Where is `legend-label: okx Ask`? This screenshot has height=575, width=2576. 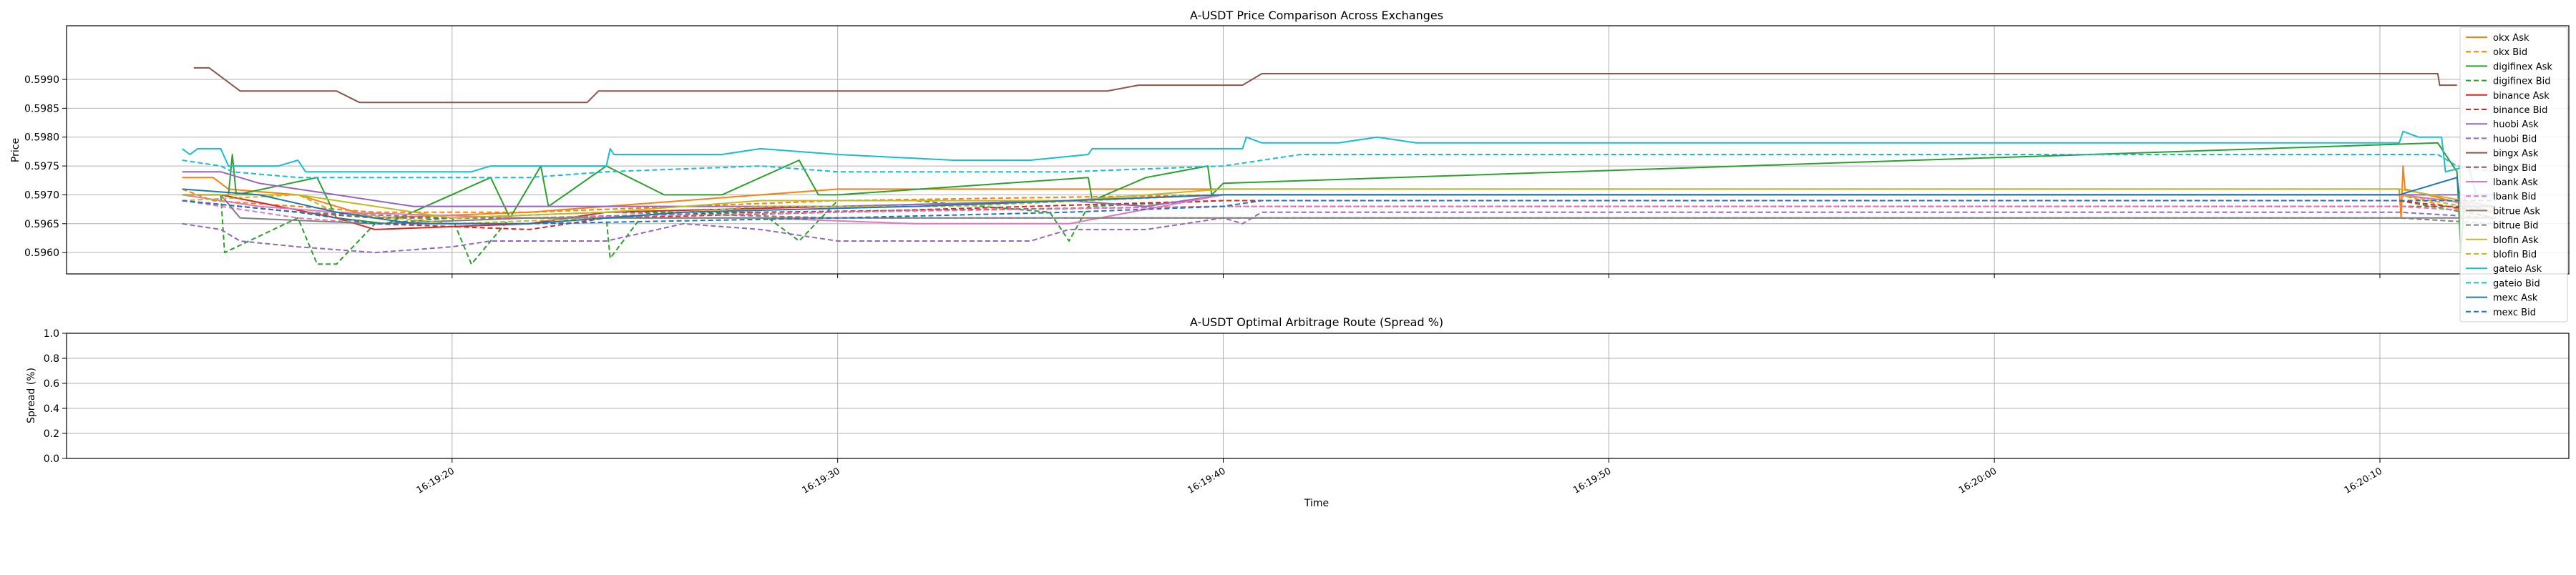 legend-label: okx Ask is located at coordinates (2511, 38).